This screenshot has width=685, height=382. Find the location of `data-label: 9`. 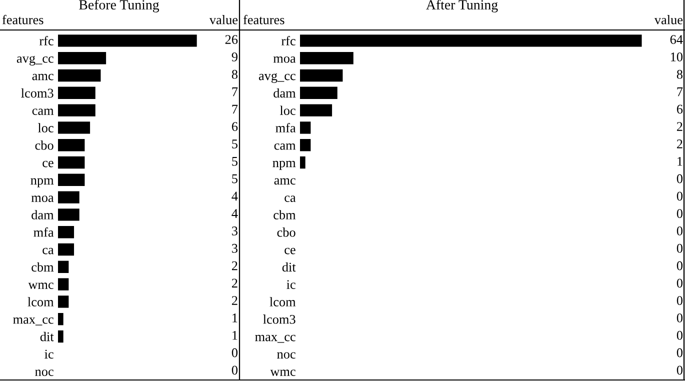

data-label: 9 is located at coordinates (235, 57).